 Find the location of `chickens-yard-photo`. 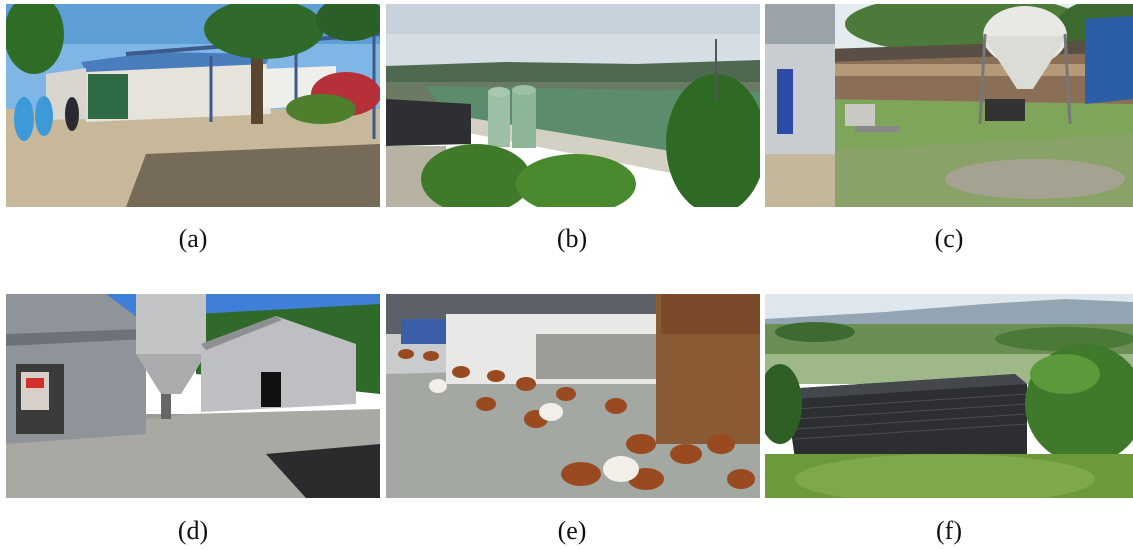

chickens-yard-photo is located at coordinates (573, 396).